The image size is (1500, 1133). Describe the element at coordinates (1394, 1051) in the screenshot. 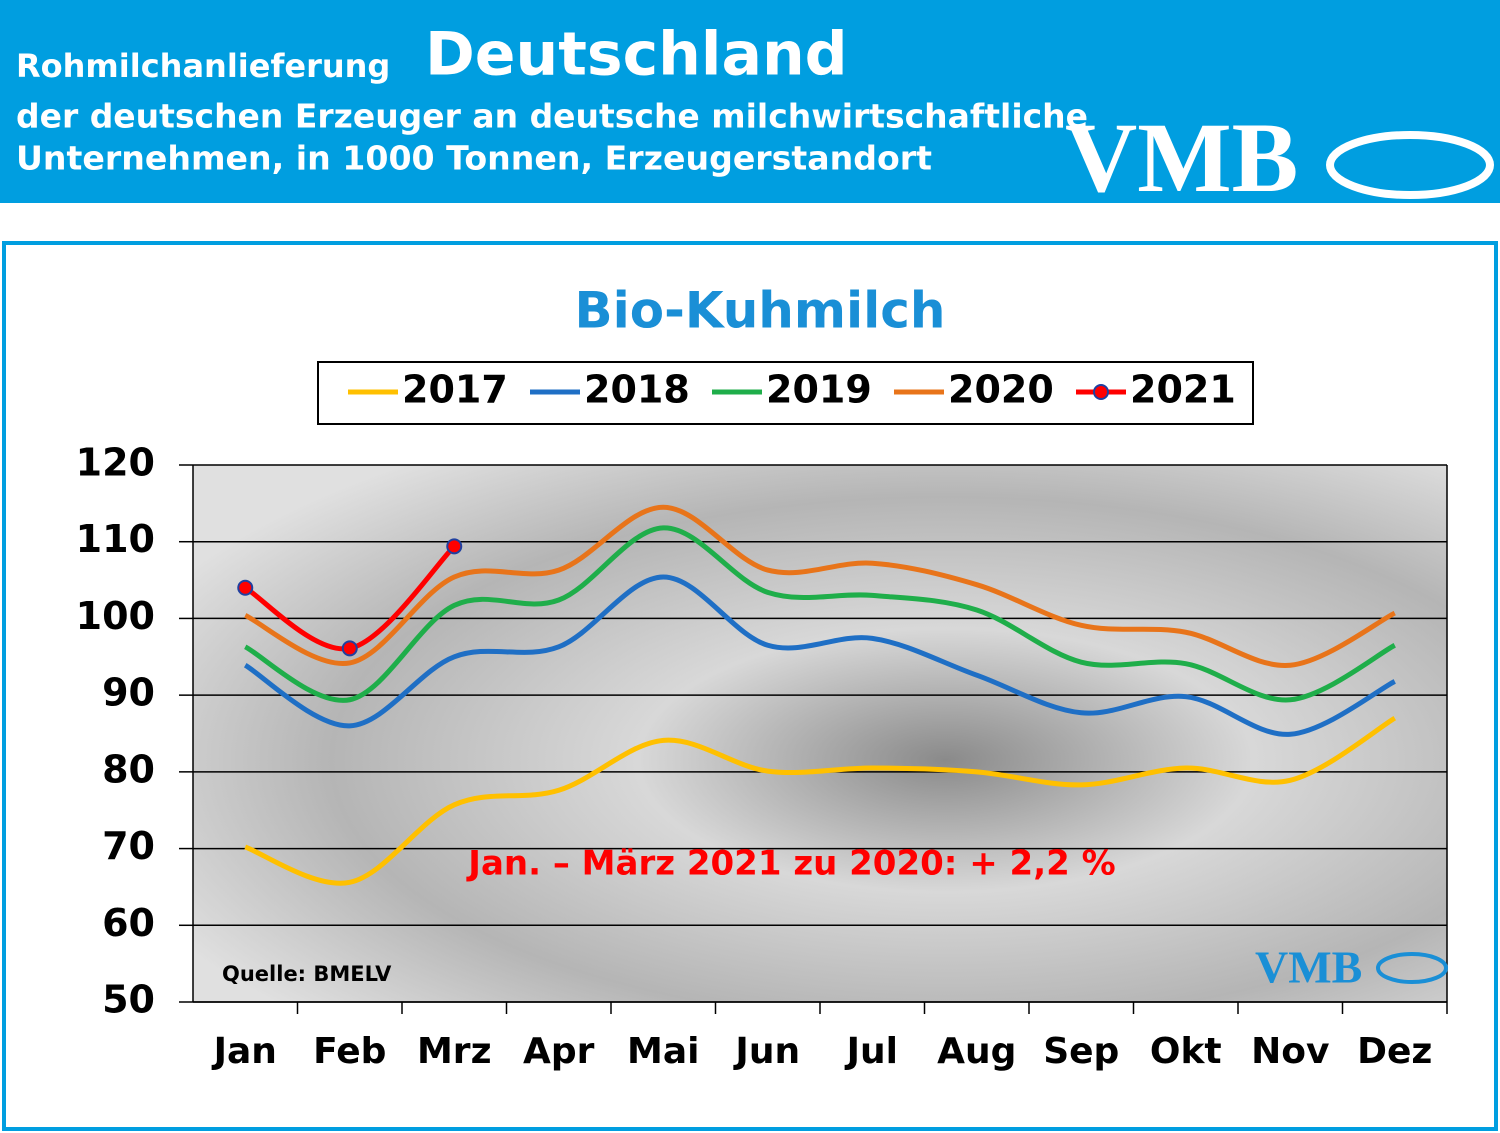

I see `x-tick-label: Dez` at that location.